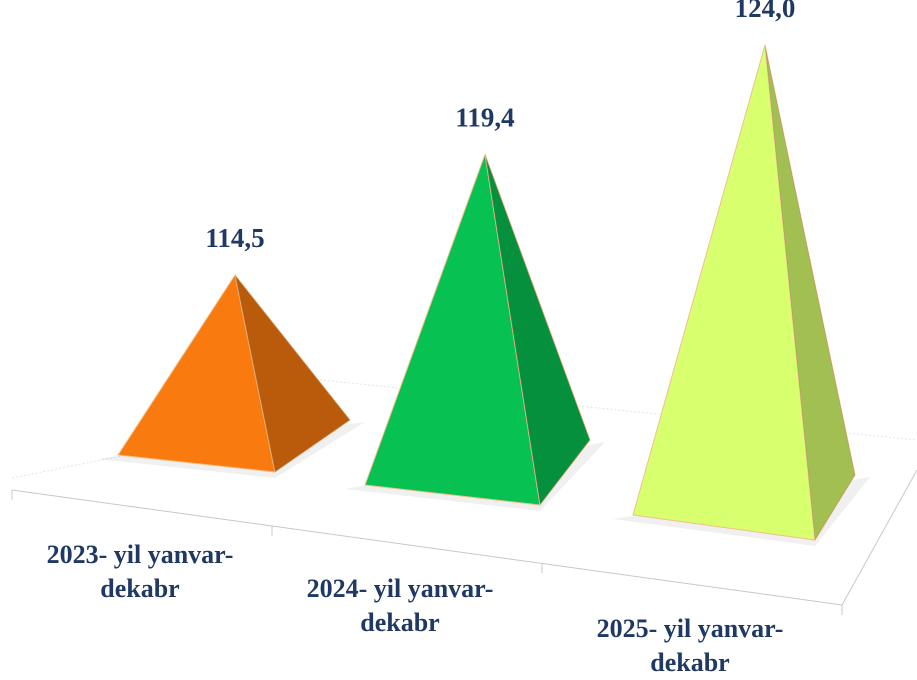 Image resolution: width=917 pixels, height=680 pixels. I want to click on value-label: 119,4, so click(484, 117).